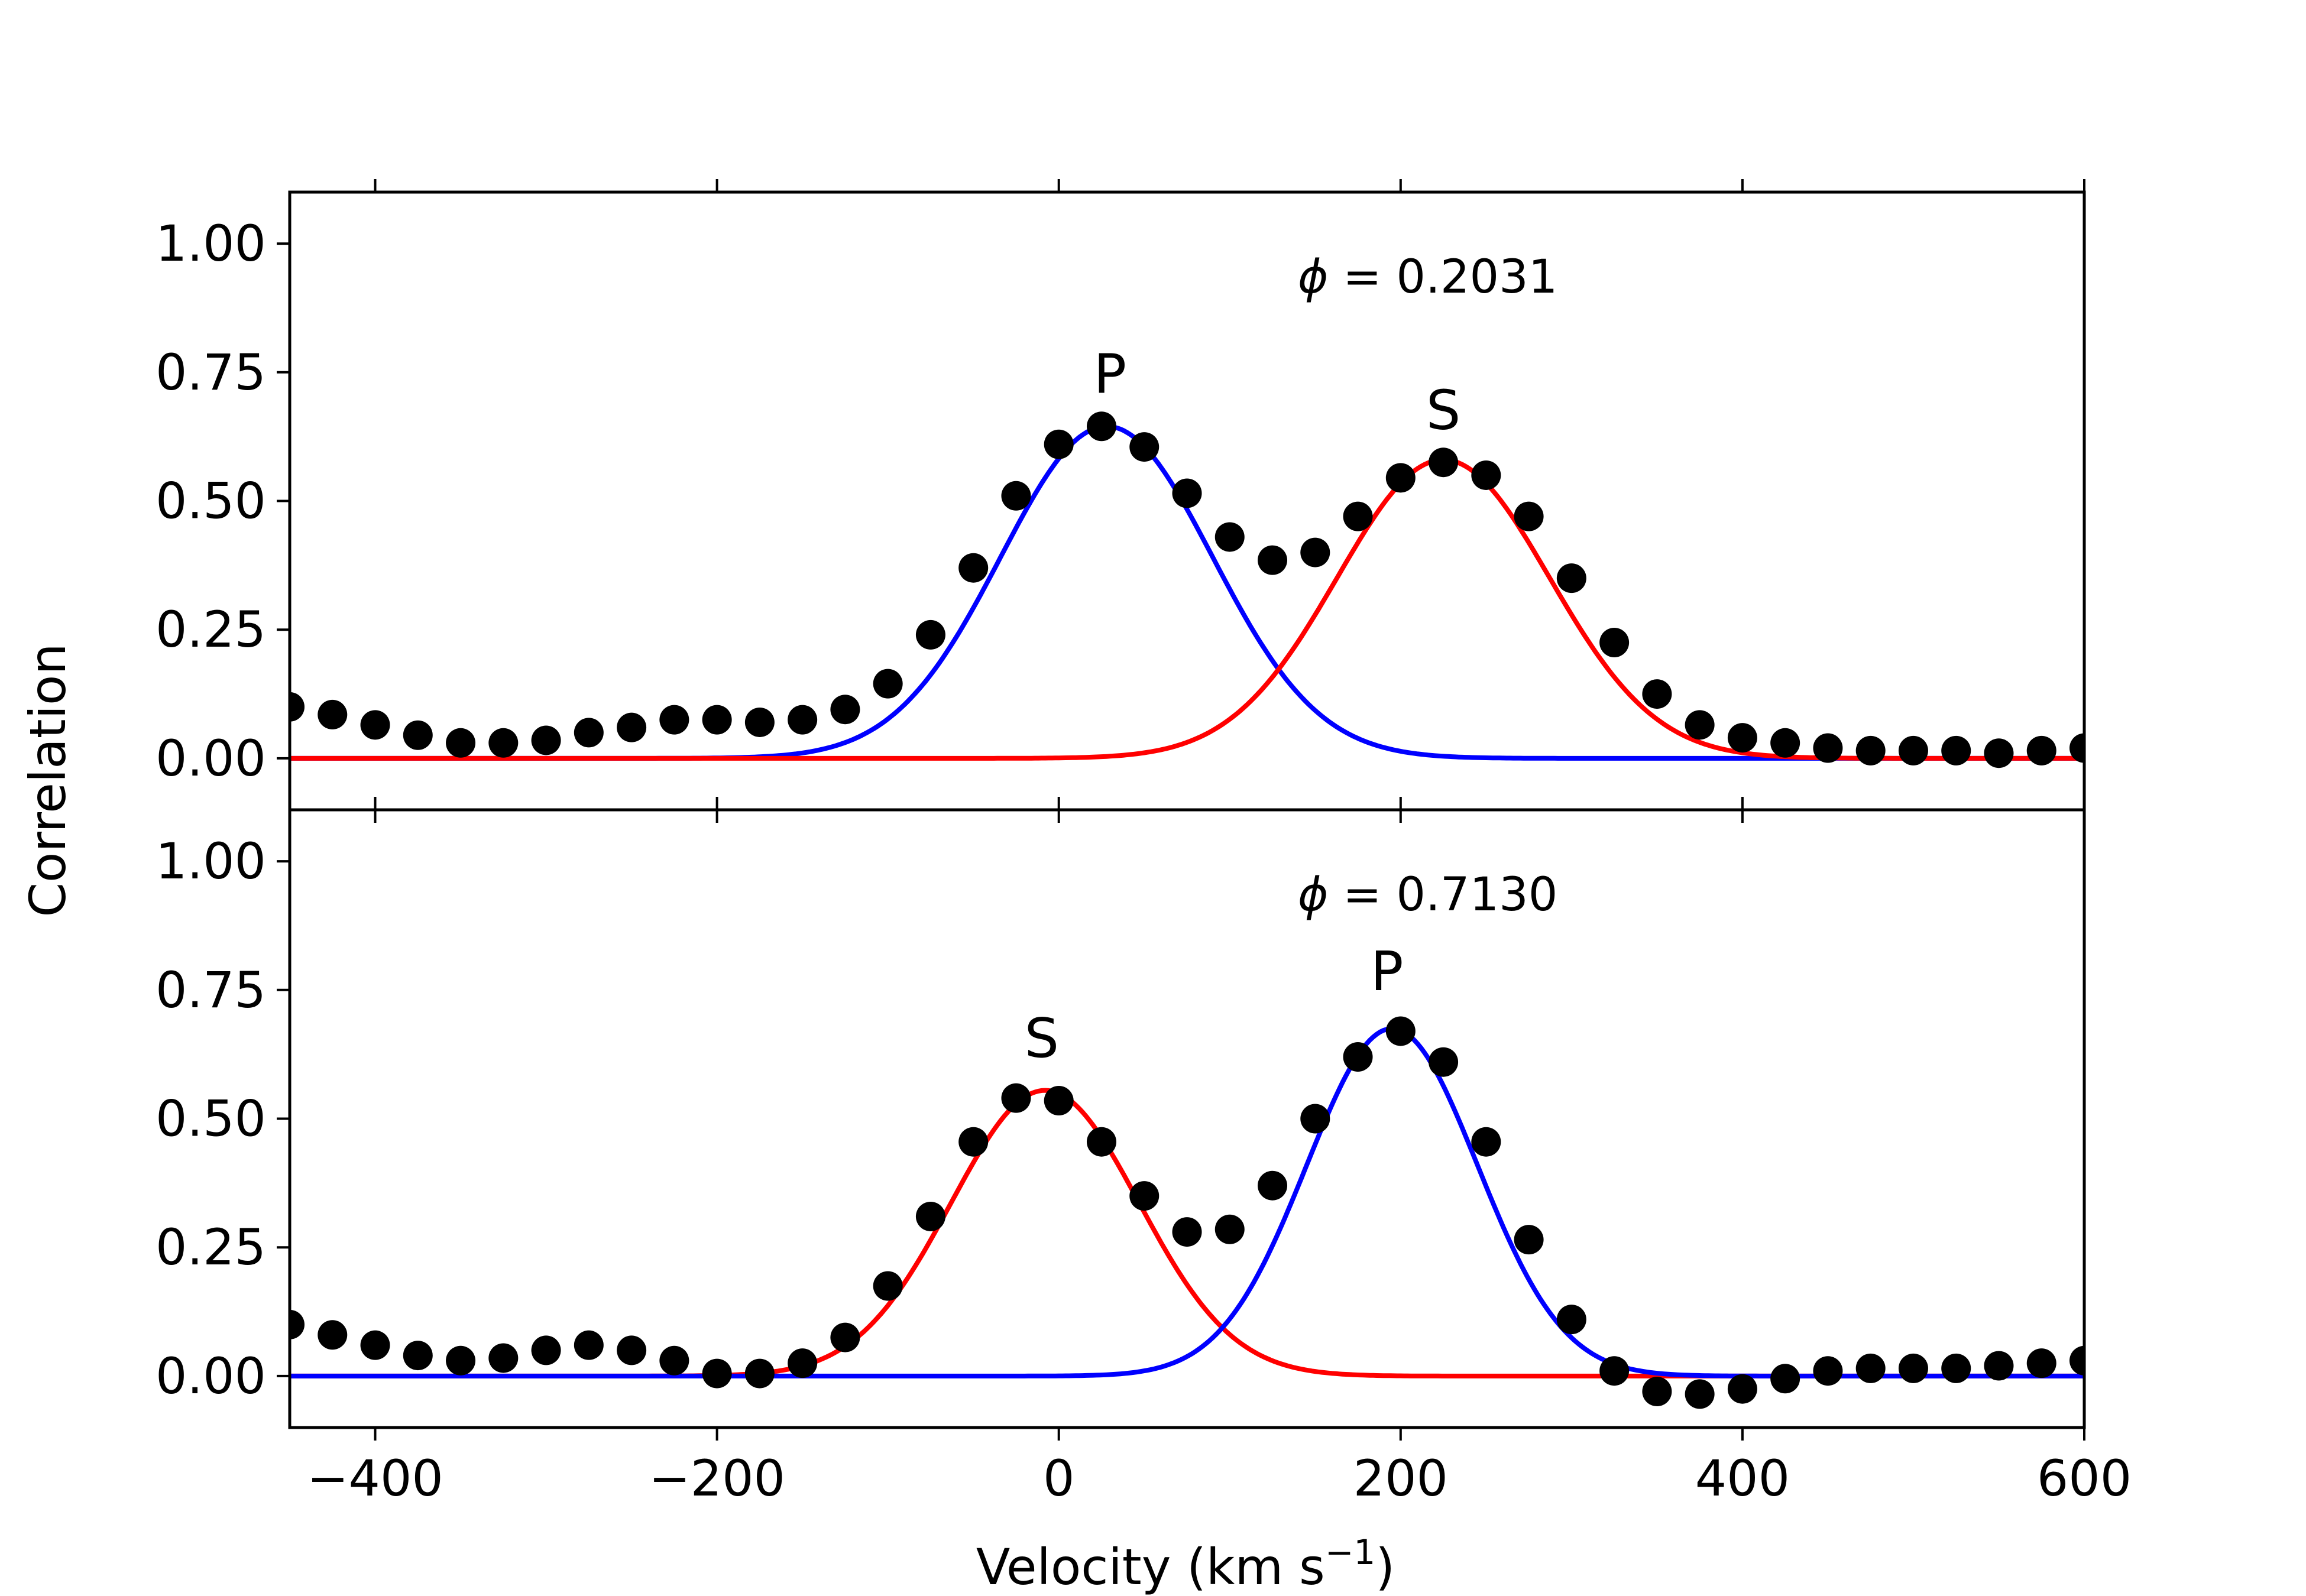  I want to click on x-axis-label: Velocity (km s−1), so click(1185, 1564).